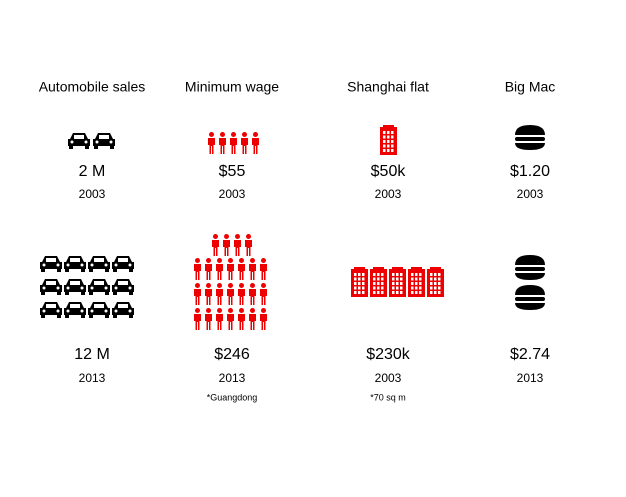 This screenshot has height=497, width=626. I want to click on building-top, so click(378, 268).